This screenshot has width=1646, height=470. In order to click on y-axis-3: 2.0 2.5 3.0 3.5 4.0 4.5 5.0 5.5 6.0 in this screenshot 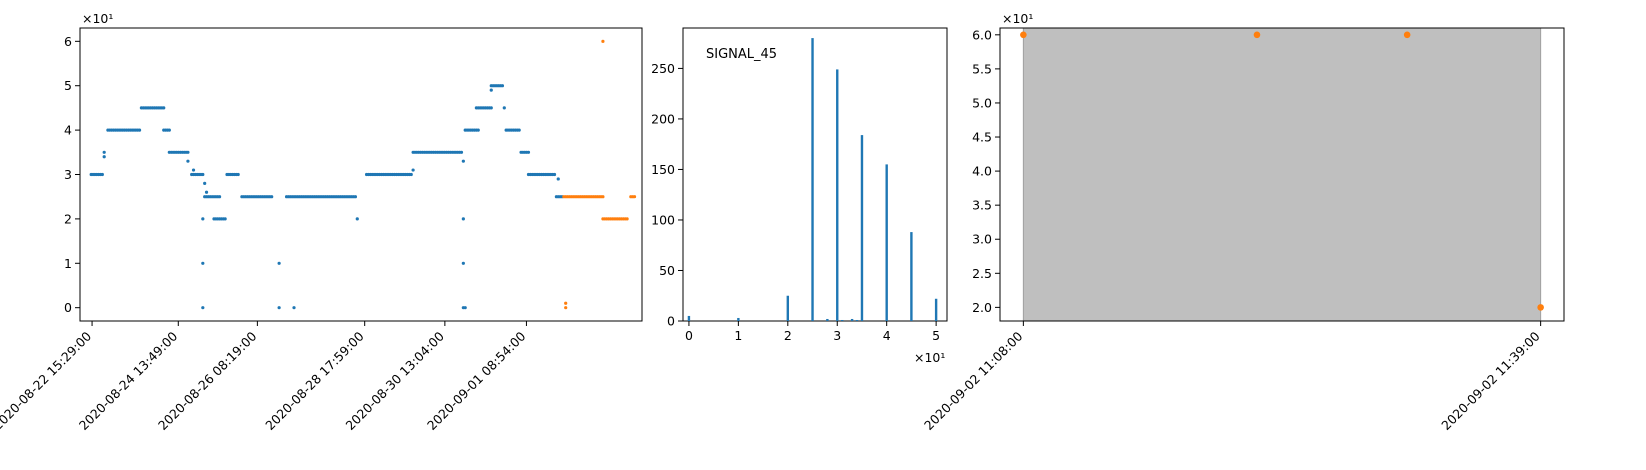, I will do `click(986, 171)`.